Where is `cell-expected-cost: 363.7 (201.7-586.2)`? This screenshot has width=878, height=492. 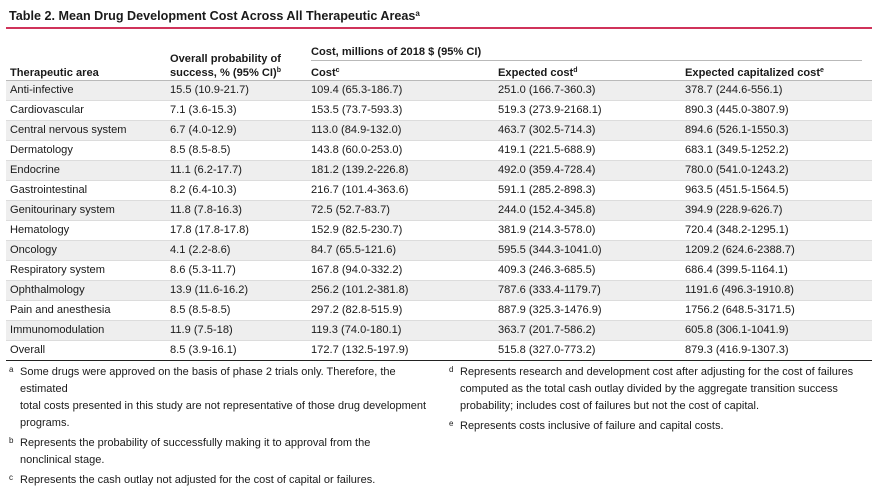 cell-expected-cost: 363.7 (201.7-586.2) is located at coordinates (587, 330).